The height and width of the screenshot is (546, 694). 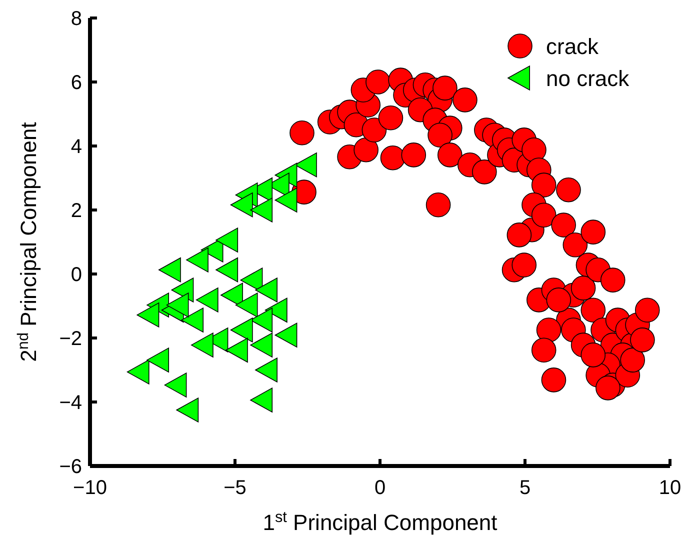 I want to click on x-tick-label: −5, so click(x=235, y=488).